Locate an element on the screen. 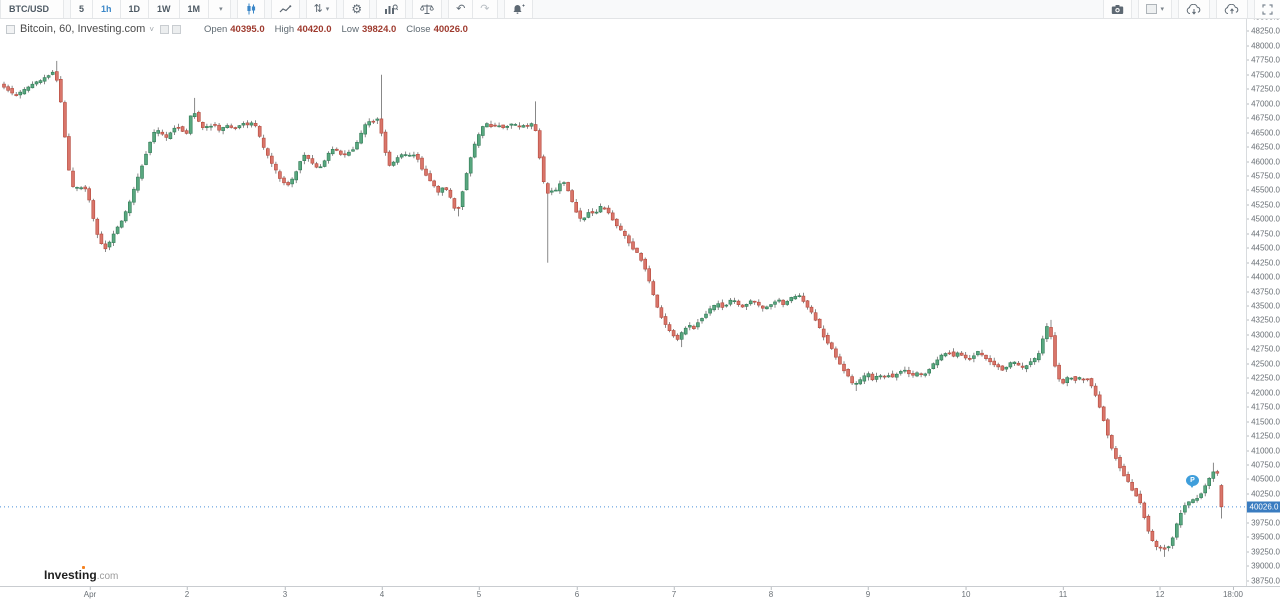 The width and height of the screenshot is (1280, 600). price-tick: 39500.0 is located at coordinates (1263, 537).